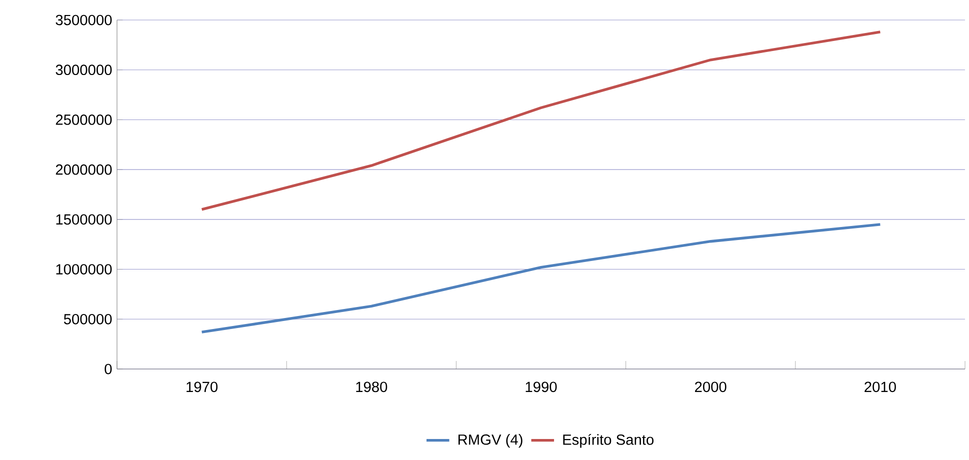 The width and height of the screenshot is (969, 460). I want to click on y-tick-label: 1500000, so click(84, 219).